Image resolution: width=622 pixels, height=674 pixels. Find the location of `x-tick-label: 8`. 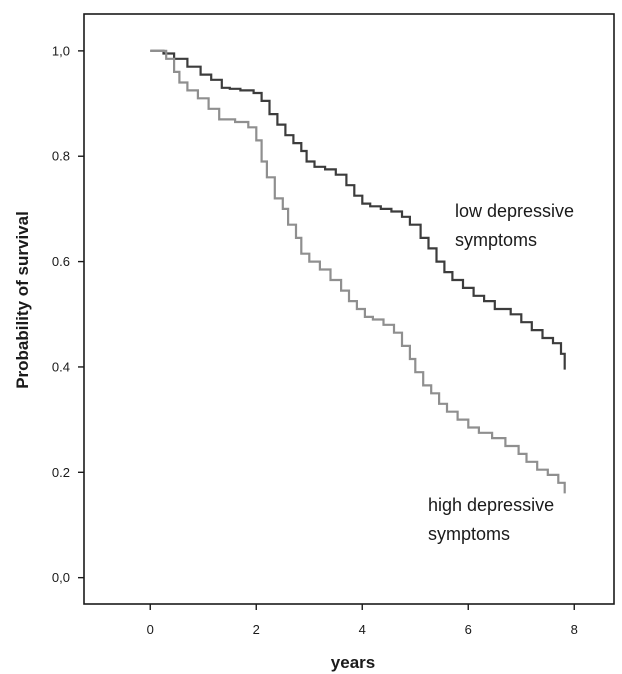

x-tick-label: 8 is located at coordinates (574, 629).